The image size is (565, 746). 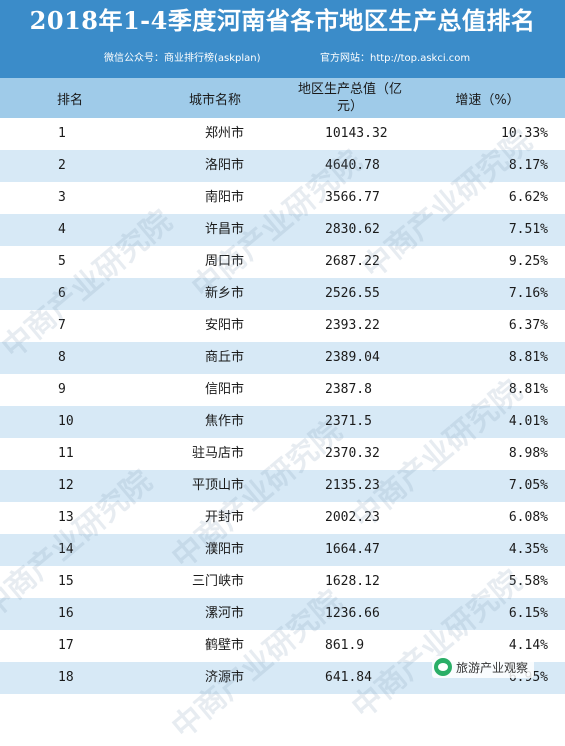 What do you see at coordinates (528, 485) in the screenshot?
I see `cell-growth: 7.05%` at bounding box center [528, 485].